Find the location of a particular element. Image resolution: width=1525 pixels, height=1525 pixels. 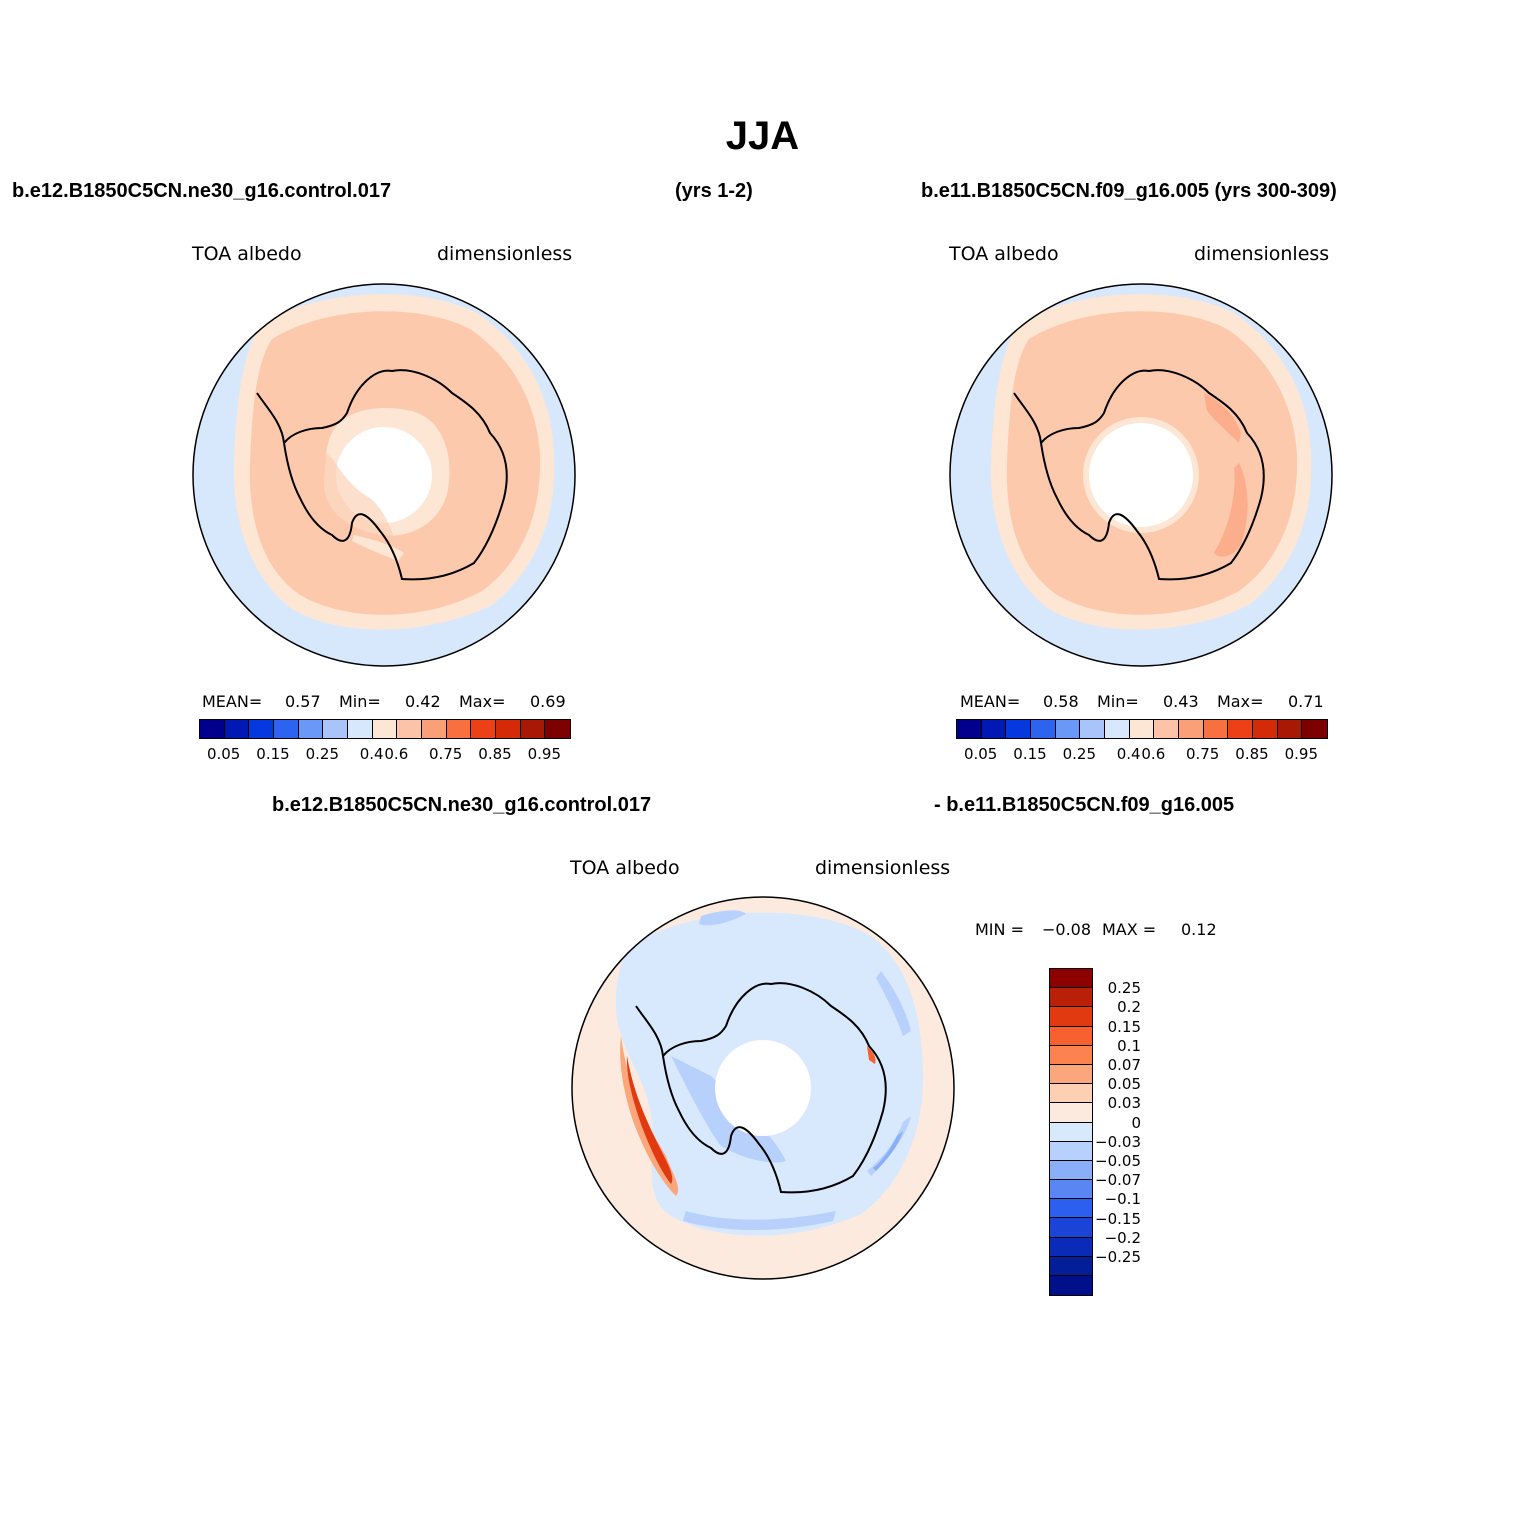

panel2-colorbar-tick-label: 0.25 is located at coordinates (1079, 754).